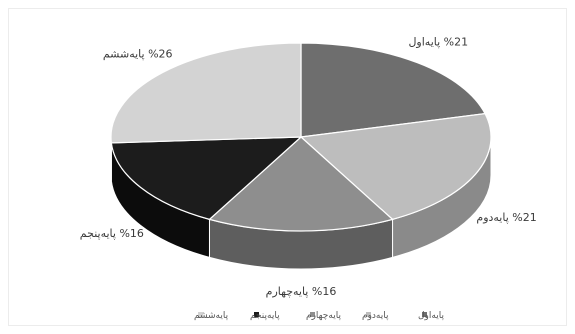  I want to click on legend-item-3: پایه‌پنجم, so click(265, 316).